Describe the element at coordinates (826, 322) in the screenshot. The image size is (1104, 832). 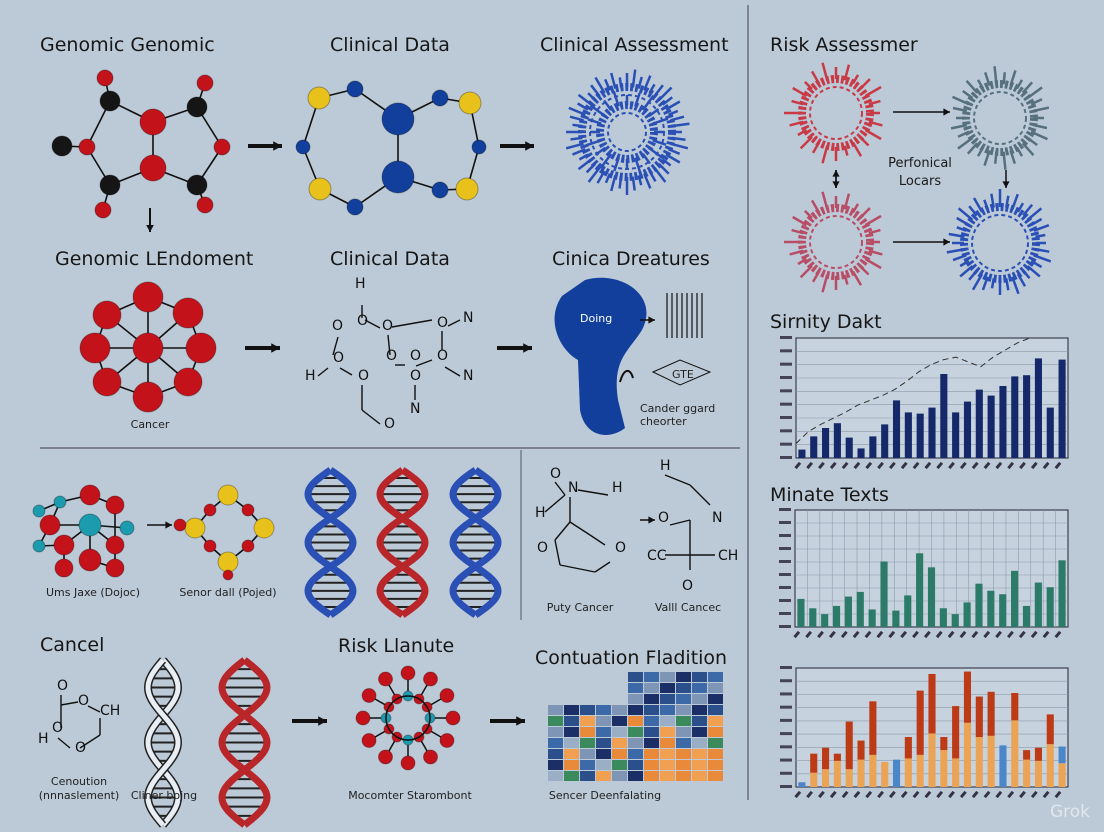
I see `heading-sirnity-dakt: Sirnity Dakt` at that location.